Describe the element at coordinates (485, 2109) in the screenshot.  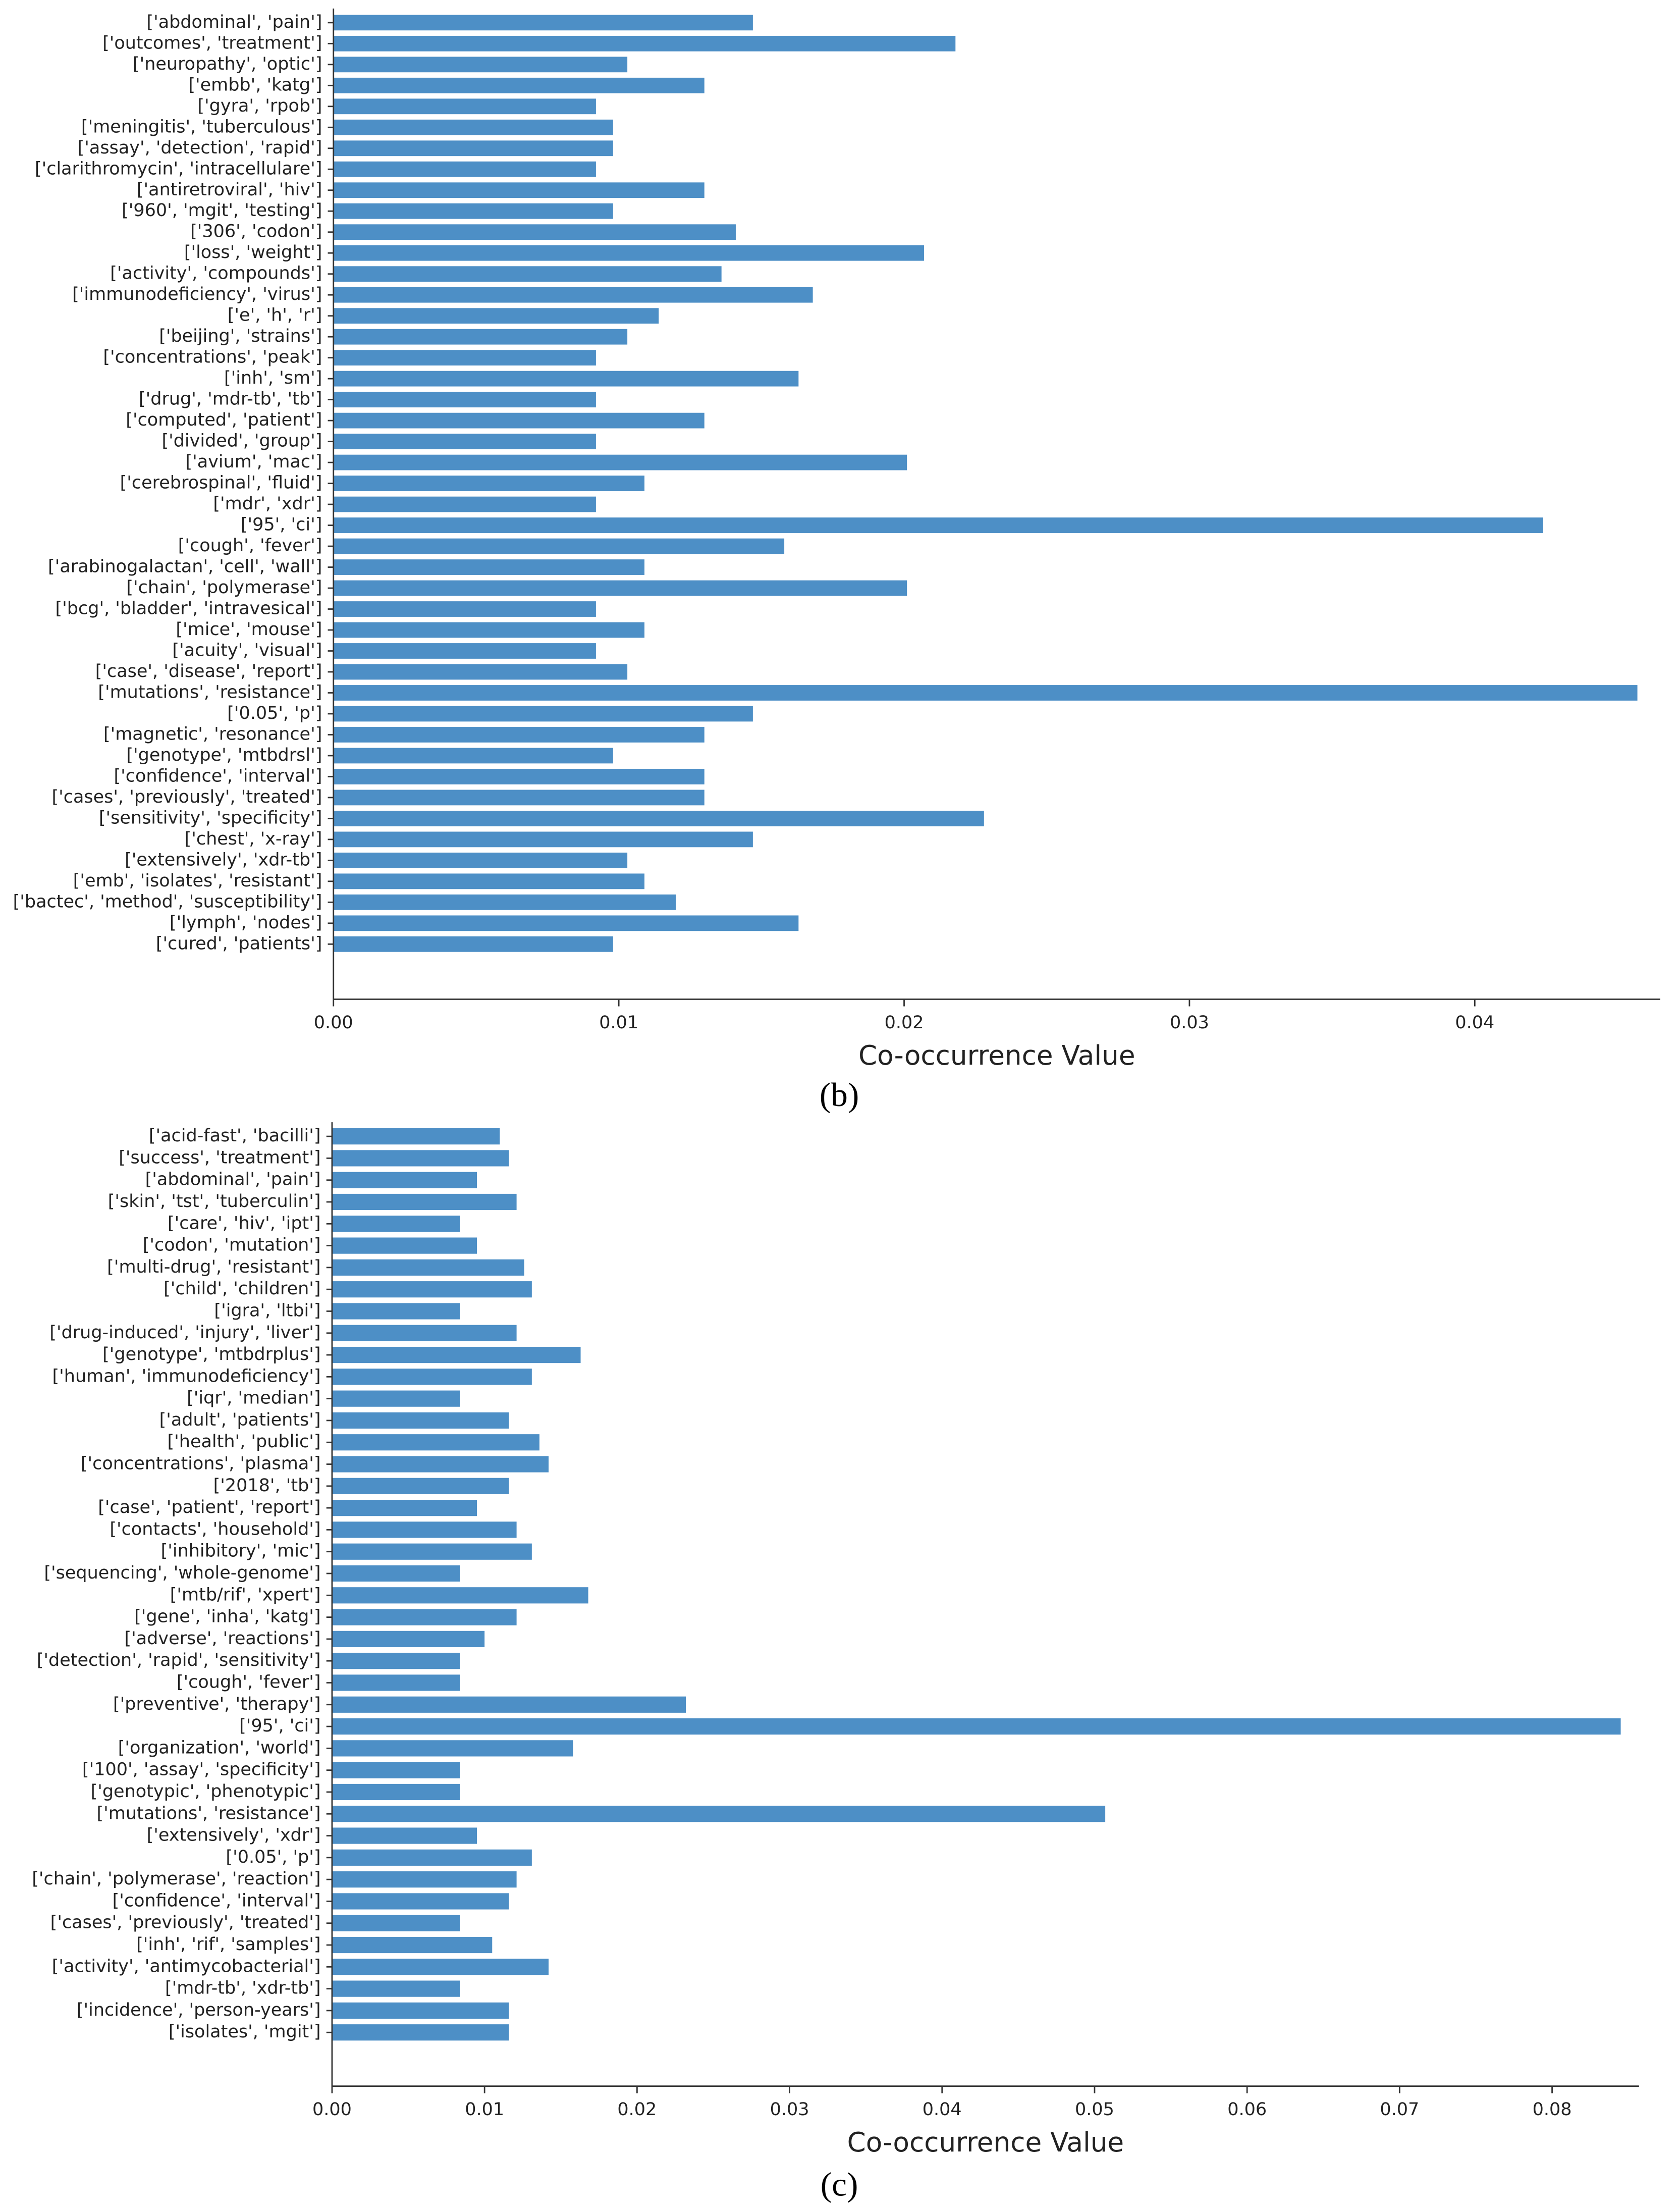
I see `x-tick-label: 0.01` at that location.